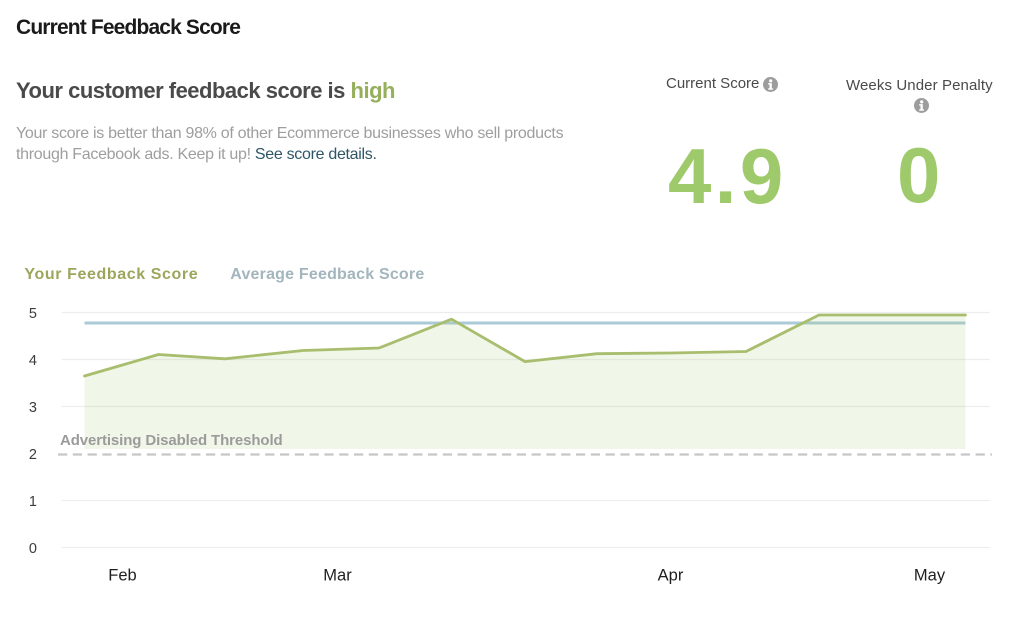 The image size is (1024, 632). I want to click on svg-text: 4, so click(33, 361).